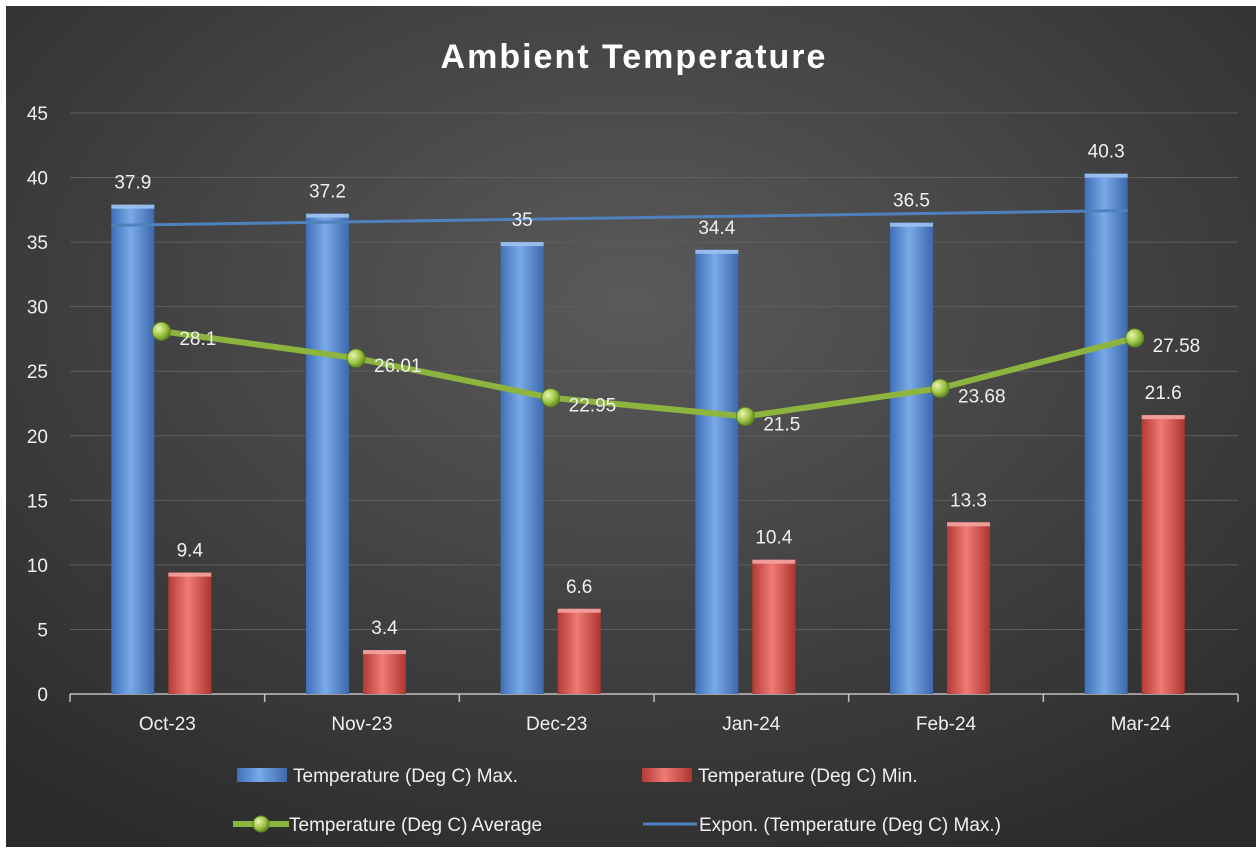 The width and height of the screenshot is (1260, 860). What do you see at coordinates (398, 366) in the screenshot?
I see `average-point-label: 26.01` at bounding box center [398, 366].